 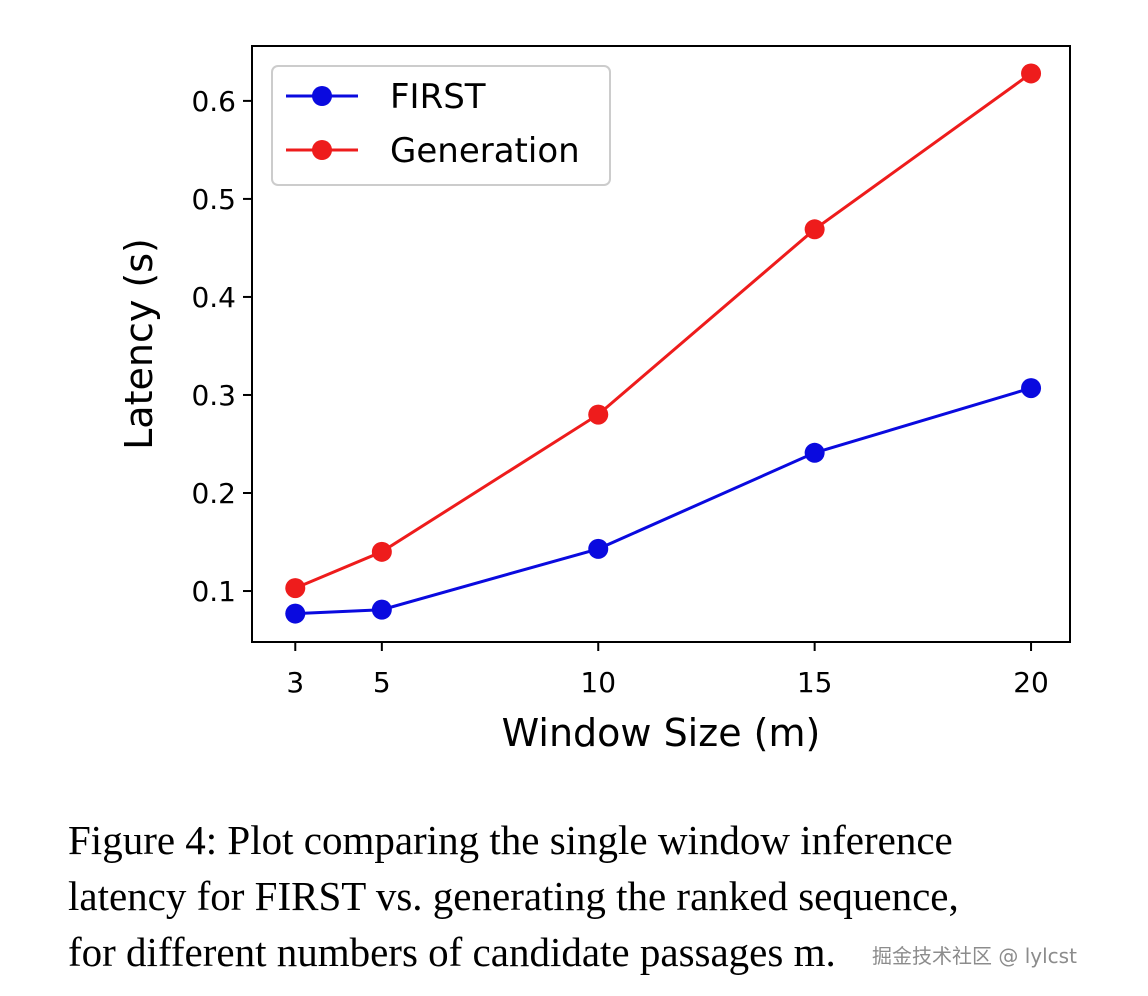 What do you see at coordinates (221, 346) in the screenshot?
I see `y-axis-ticks: 0.1 0.2 0.3 0.4 0.5 0.6` at bounding box center [221, 346].